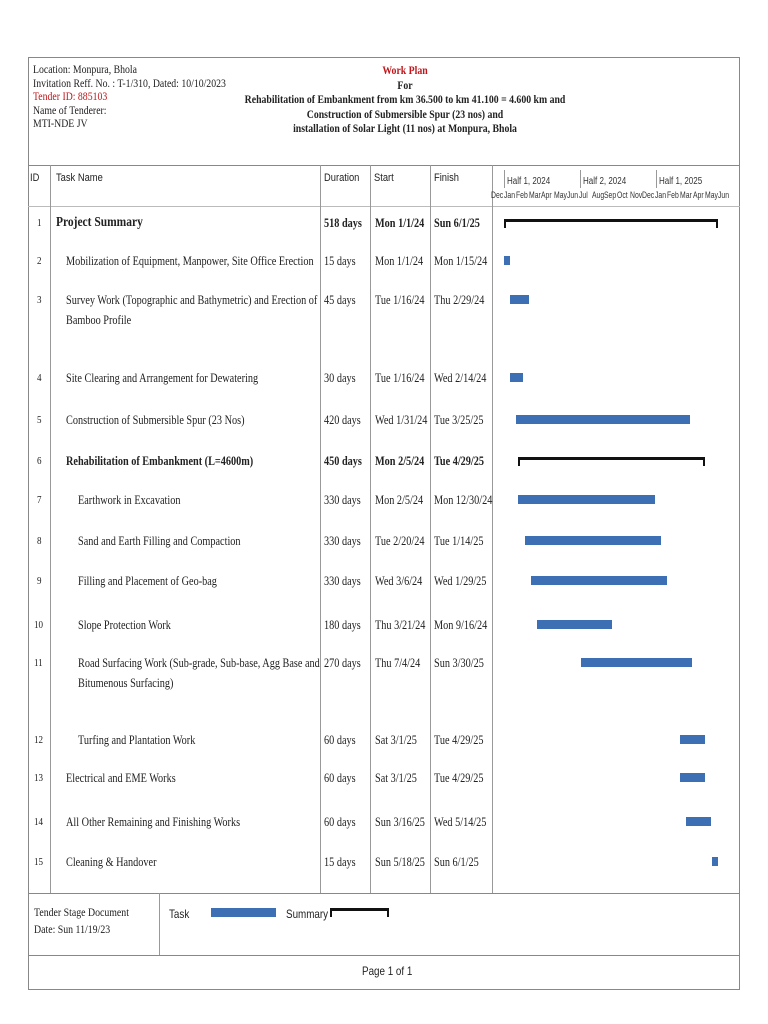 The width and height of the screenshot is (768, 1024). Describe the element at coordinates (39, 461) in the screenshot. I see `task-id: 6` at that location.